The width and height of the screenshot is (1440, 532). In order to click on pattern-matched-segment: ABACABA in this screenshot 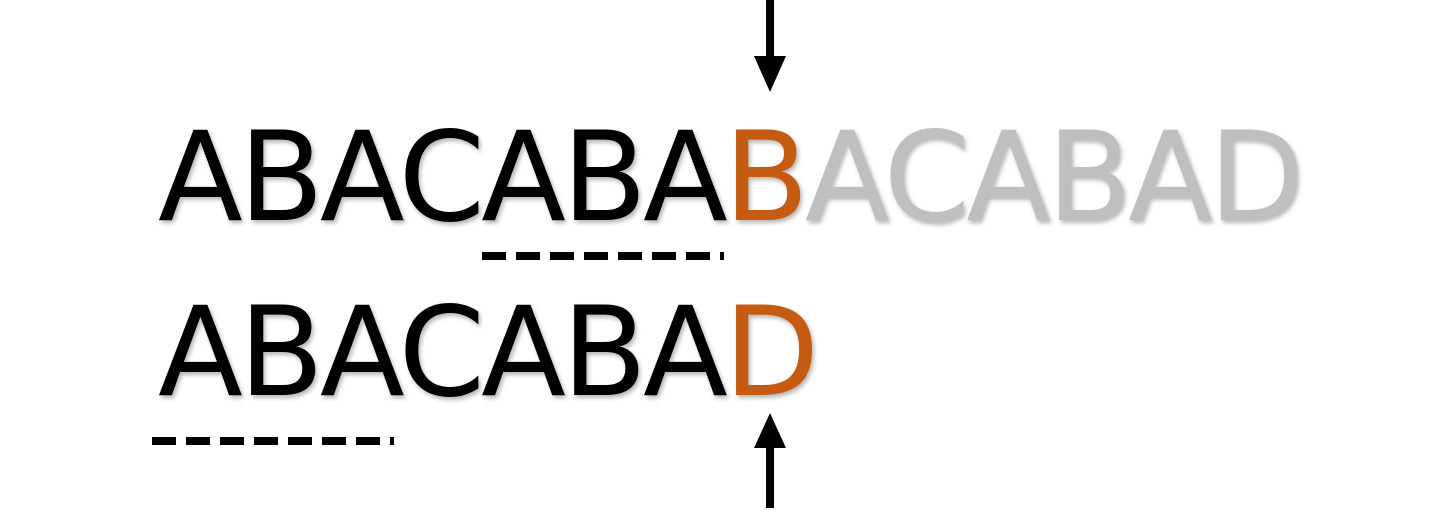, I will do `click(442, 353)`.